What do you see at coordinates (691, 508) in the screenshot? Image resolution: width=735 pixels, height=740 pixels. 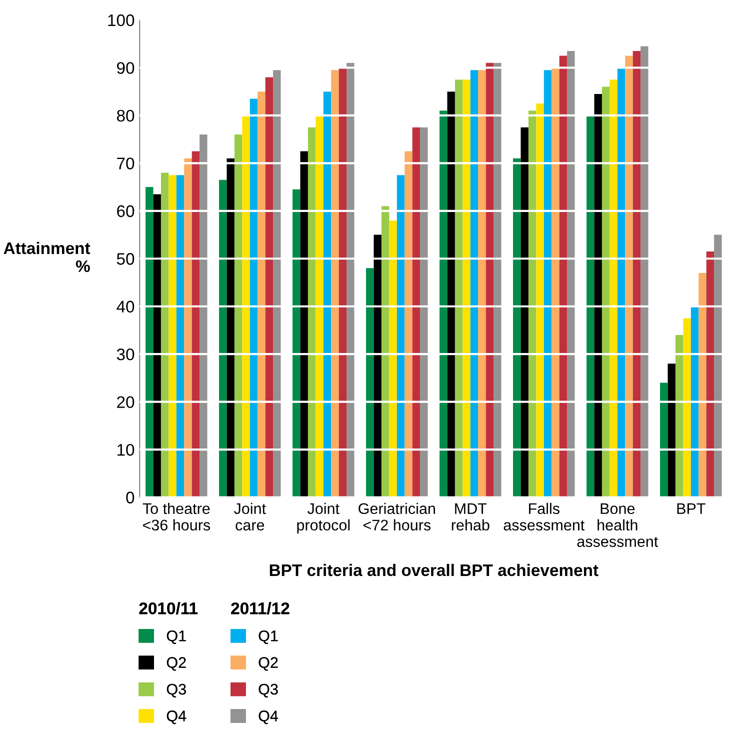 I see `x-tick-label: BPT` at bounding box center [691, 508].